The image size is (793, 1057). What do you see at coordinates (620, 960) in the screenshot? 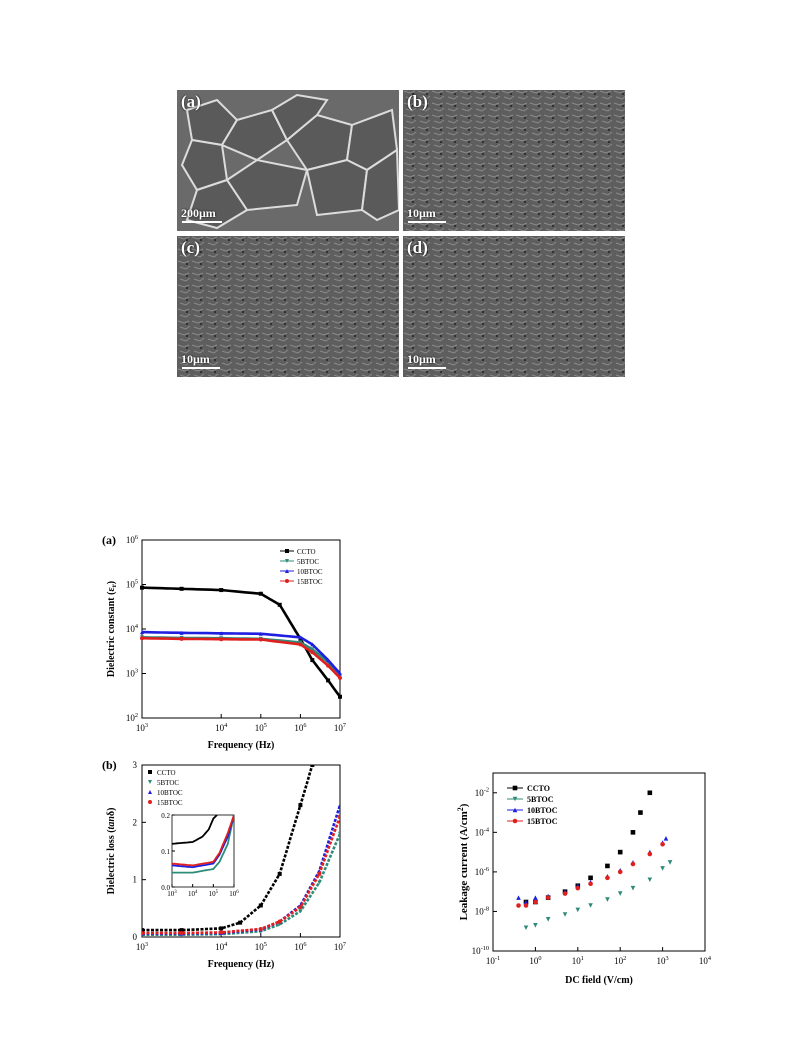
I see `x-tick-label-c-3: 10²` at bounding box center [620, 960].